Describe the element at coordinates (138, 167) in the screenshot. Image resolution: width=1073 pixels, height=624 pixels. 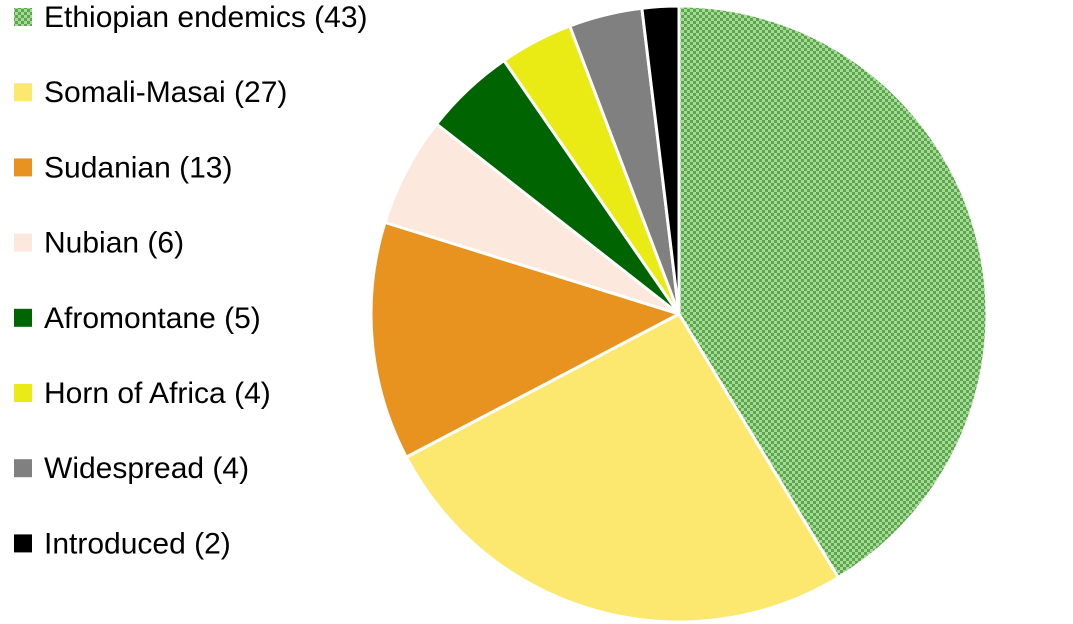
I see `legend-label-sudanian: Sudanian (13)` at that location.